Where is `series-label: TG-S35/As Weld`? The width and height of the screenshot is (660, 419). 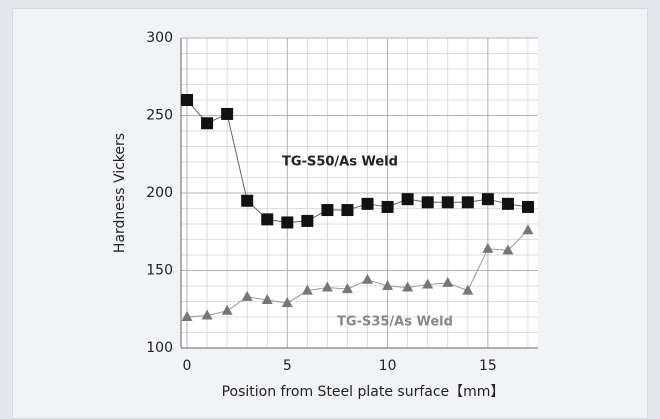 series-label: TG-S35/As Weld is located at coordinates (395, 322).